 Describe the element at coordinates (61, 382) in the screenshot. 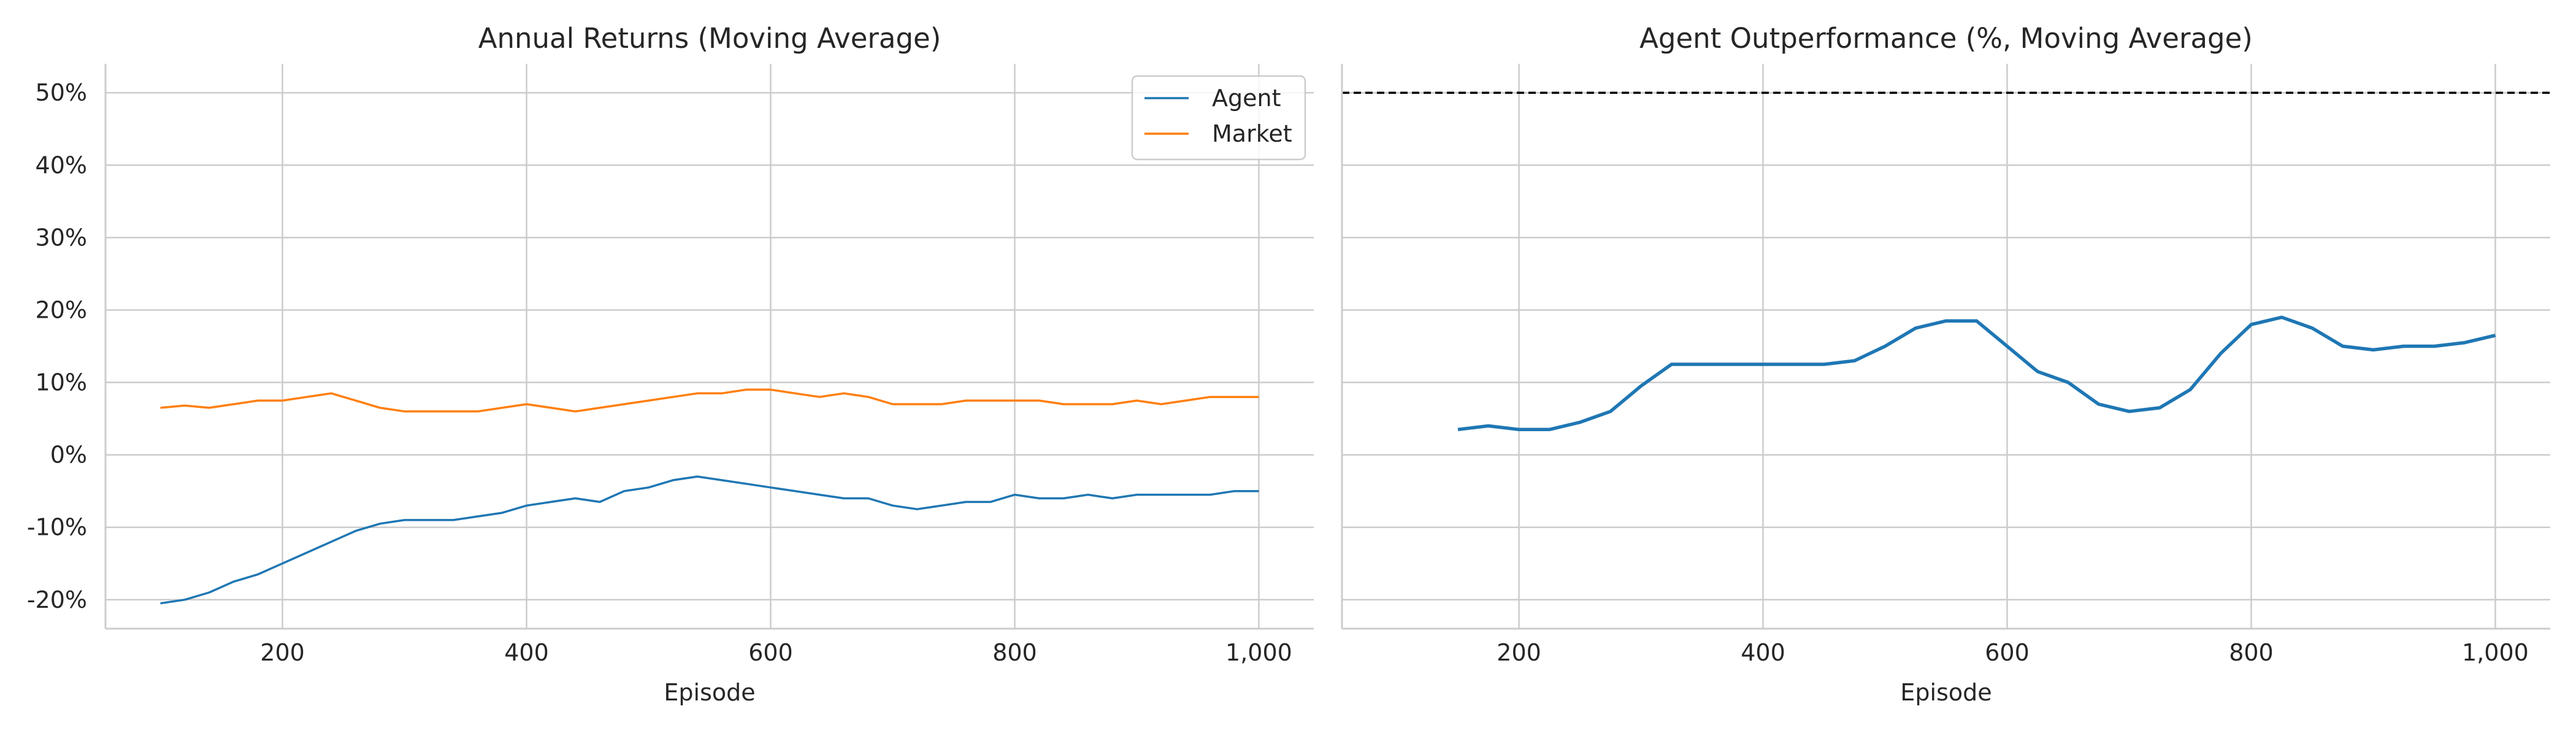

I see `y-tick-label-annual-returns-3: 10%` at that location.